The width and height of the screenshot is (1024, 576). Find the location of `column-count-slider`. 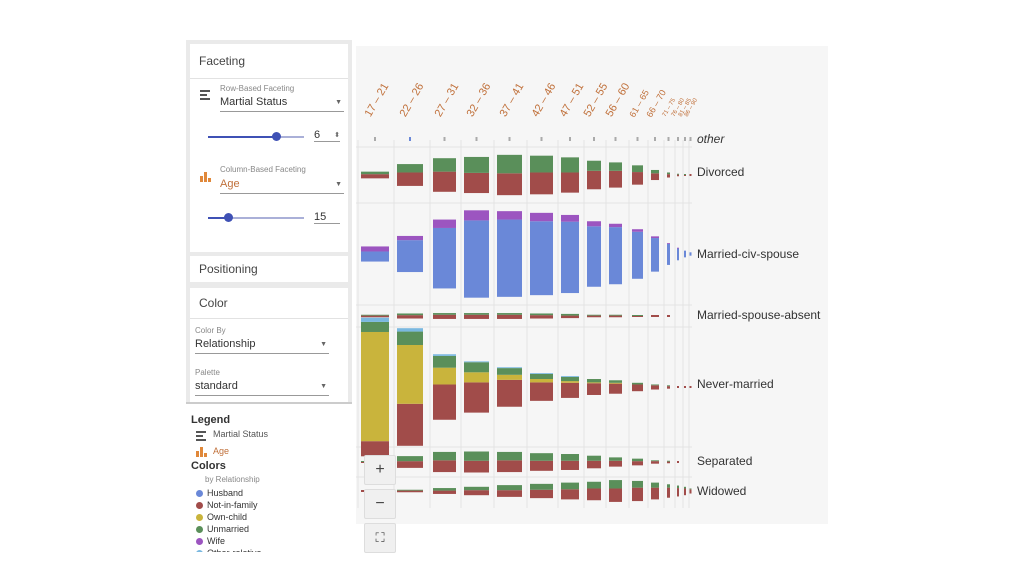

column-count-slider is located at coordinates (256, 217).